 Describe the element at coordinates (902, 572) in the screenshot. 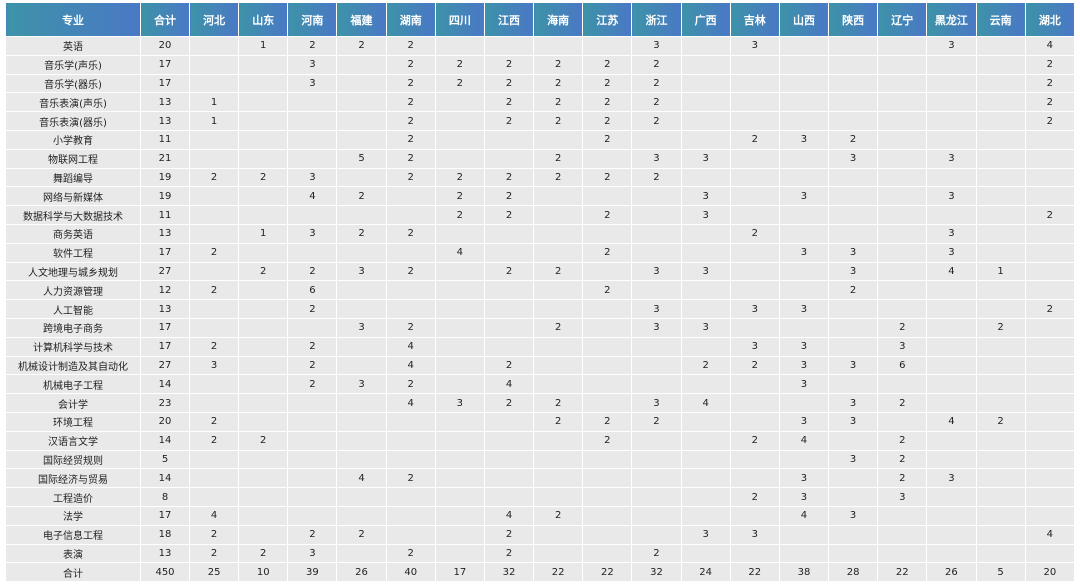

I see `total-cell: 22` at that location.